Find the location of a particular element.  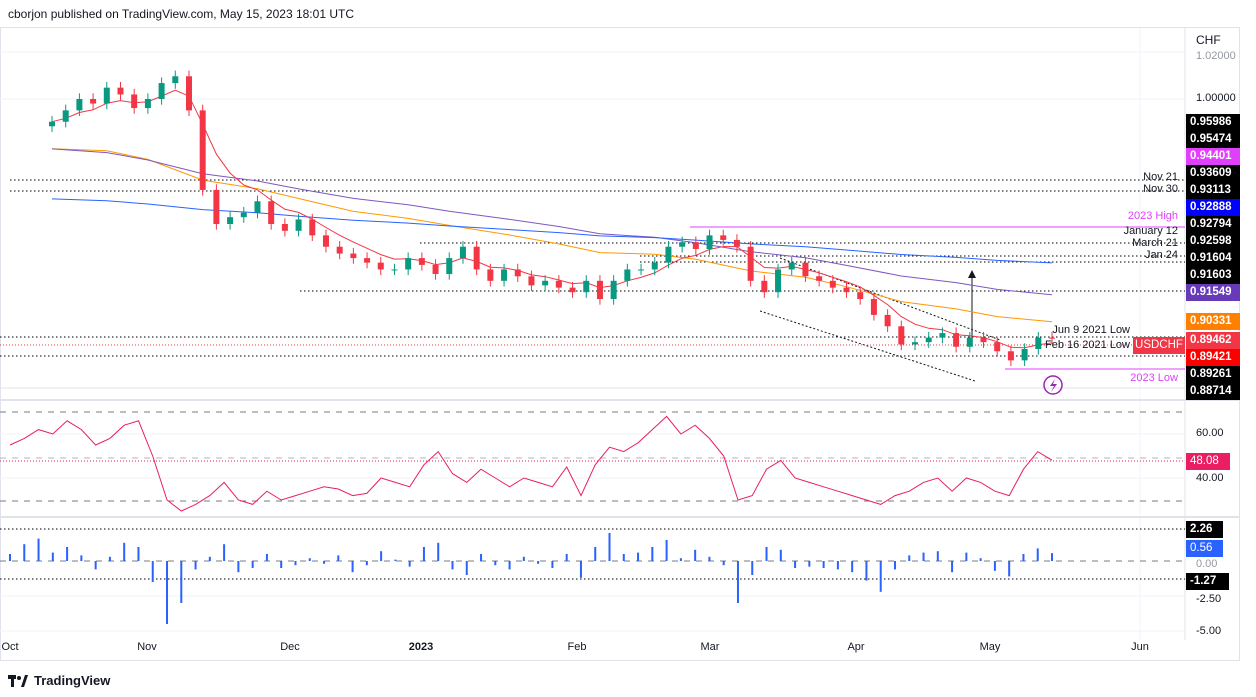

x-tick: Apr is located at coordinates (856, 647).